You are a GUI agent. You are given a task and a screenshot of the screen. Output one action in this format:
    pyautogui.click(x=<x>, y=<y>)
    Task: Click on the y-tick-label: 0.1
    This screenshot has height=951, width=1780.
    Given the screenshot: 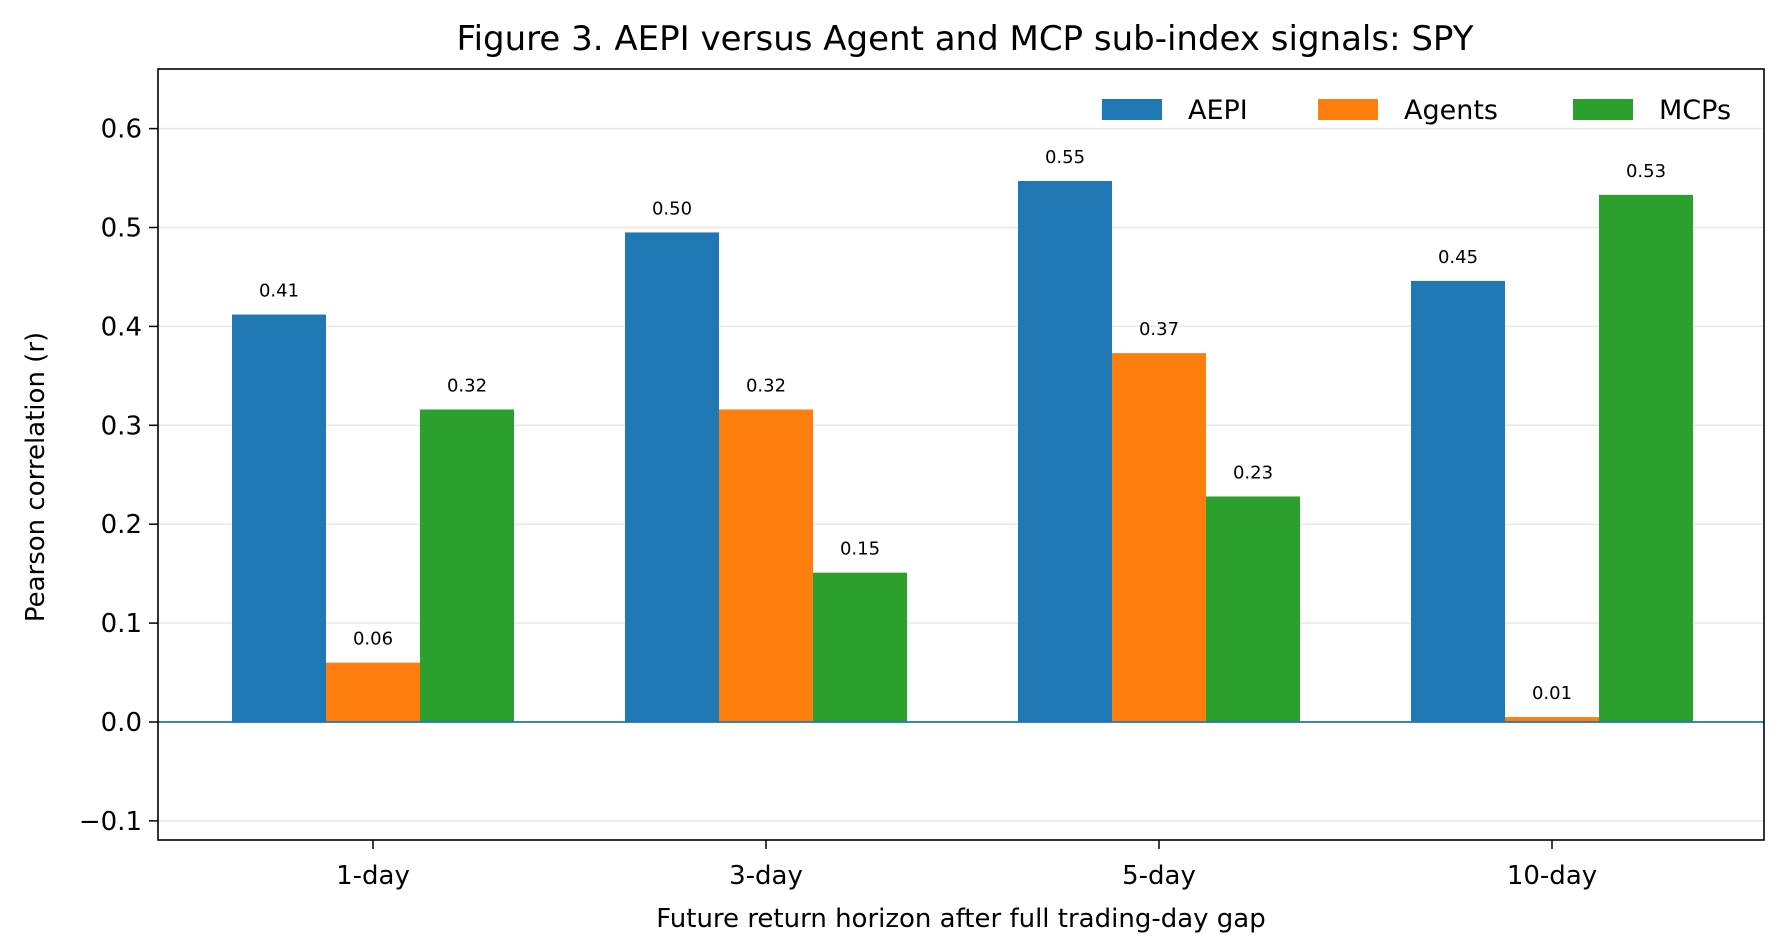 What is the action you would take?
    pyautogui.click(x=121, y=624)
    